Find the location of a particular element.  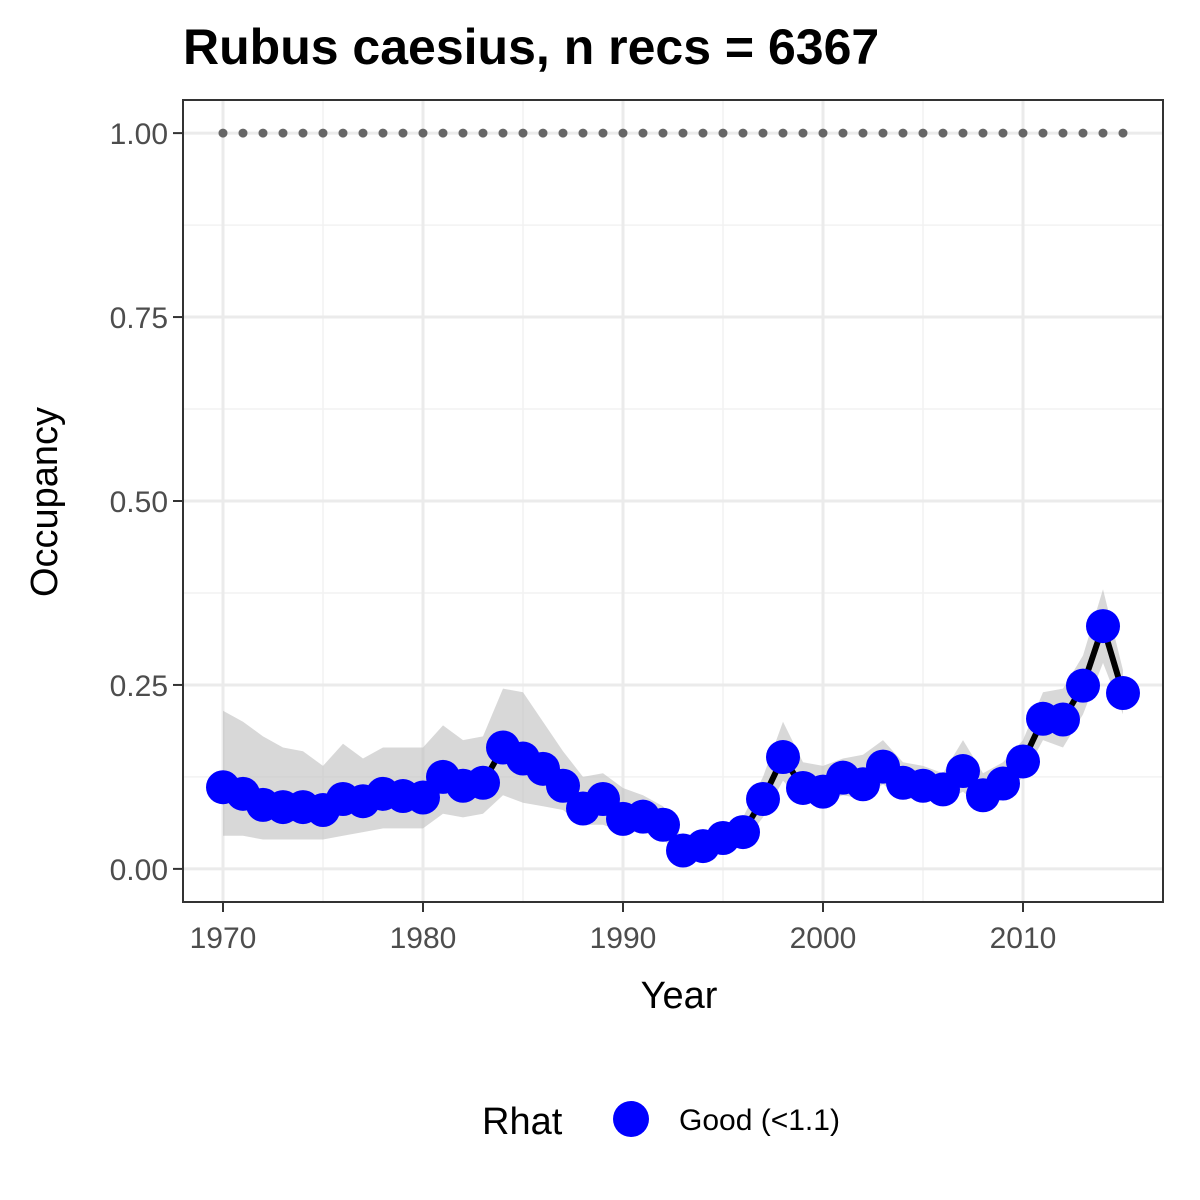

y-axis: 0.00 0.25 0.50 0.75 1.00 is located at coordinates (146, 502).